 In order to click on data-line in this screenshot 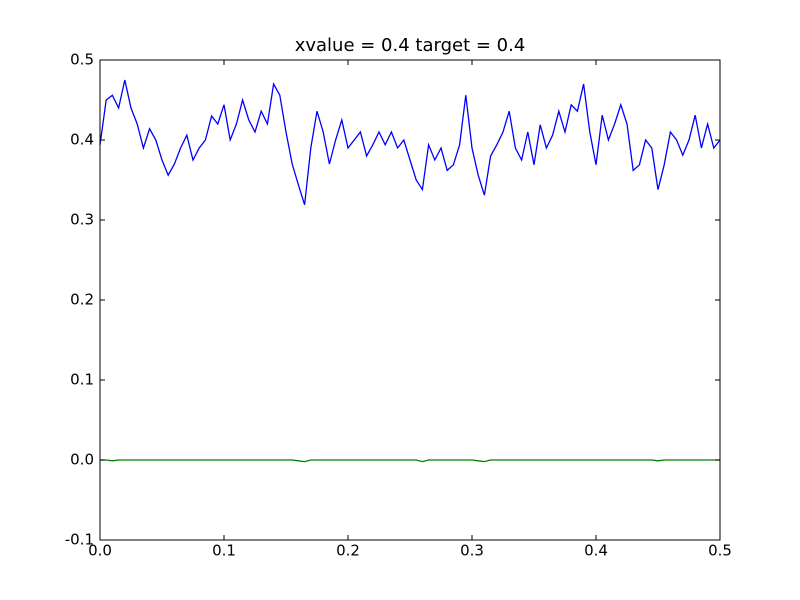, I will do `click(410, 461)`.